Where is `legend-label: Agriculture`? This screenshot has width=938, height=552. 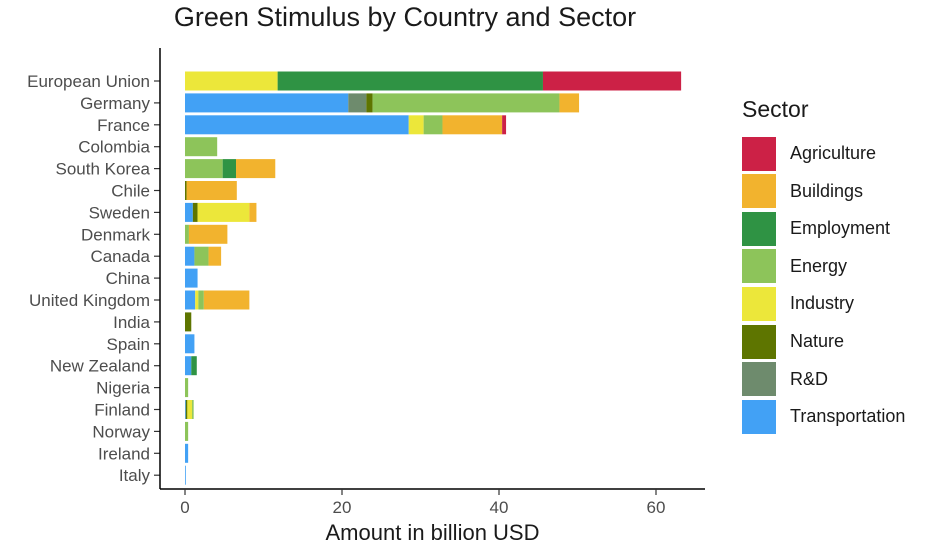 legend-label: Agriculture is located at coordinates (833, 153).